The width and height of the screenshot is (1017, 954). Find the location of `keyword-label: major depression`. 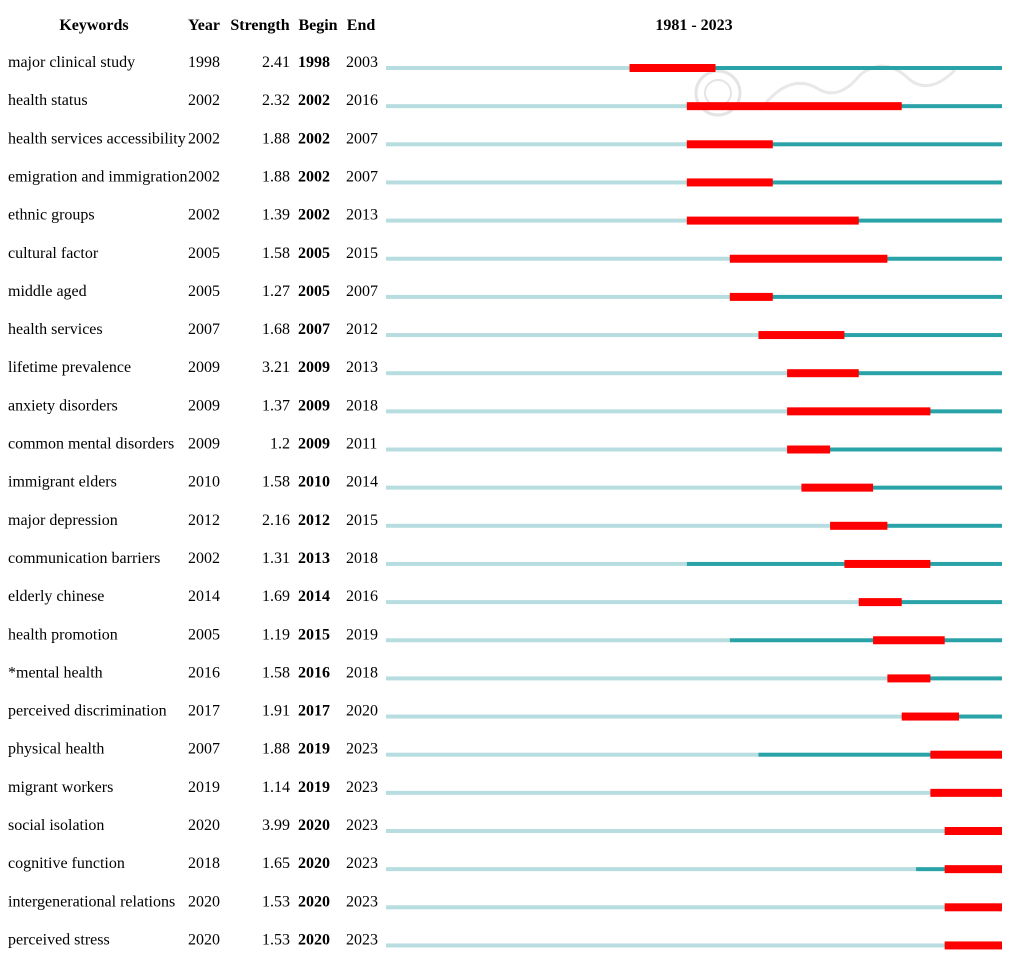

keyword-label: major depression is located at coordinates (63, 520).